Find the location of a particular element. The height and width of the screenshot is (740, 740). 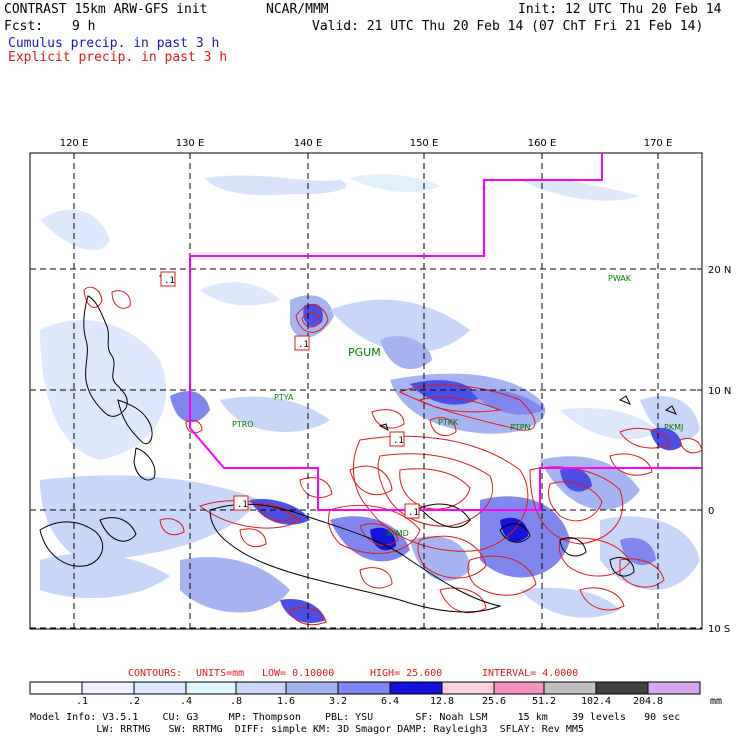

contours-interval: INTERVAL= 4.0000 is located at coordinates (530, 673).